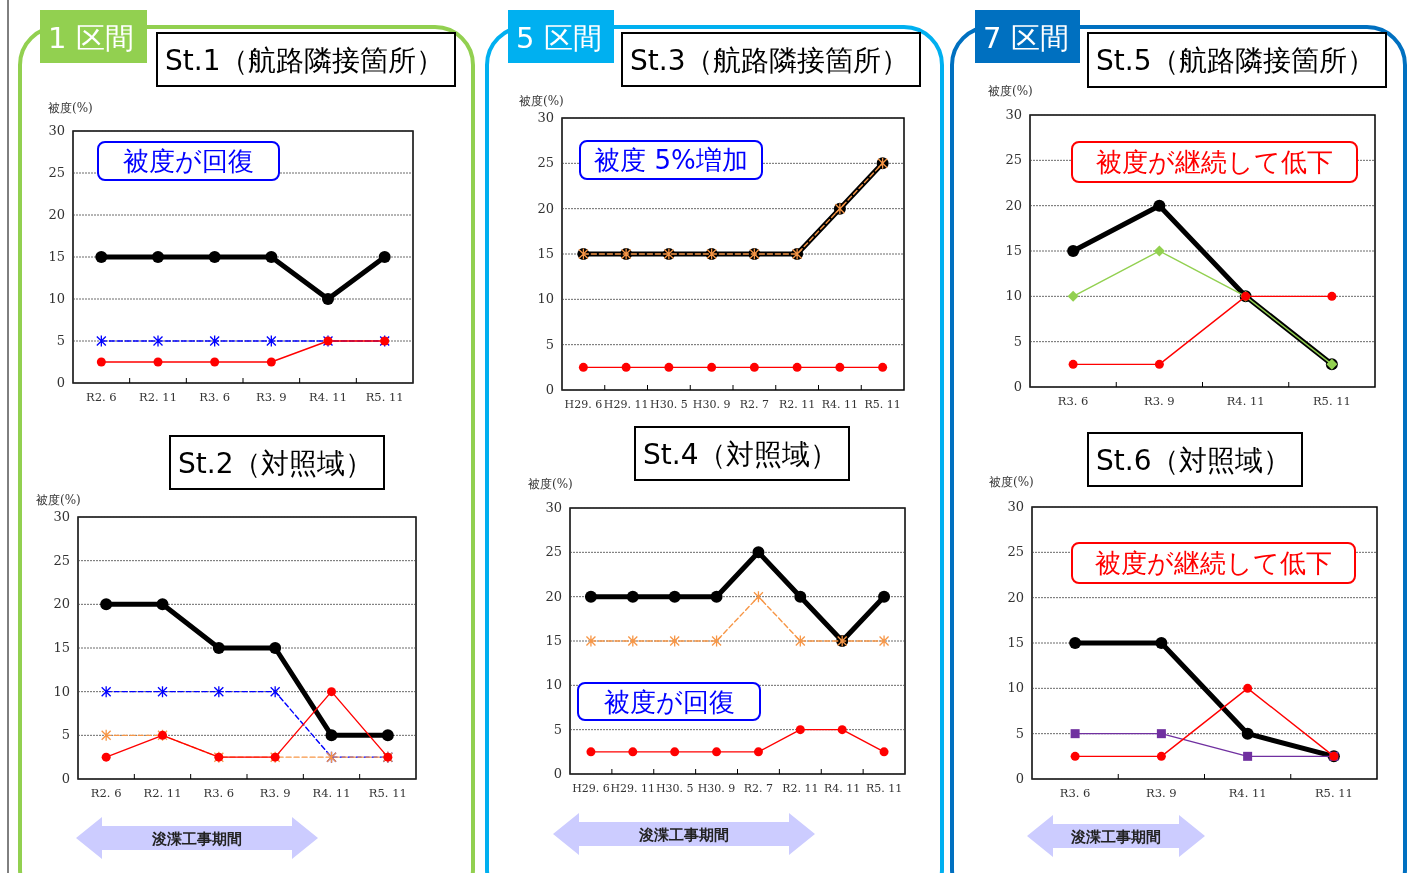 The width and height of the screenshot is (1421, 873). I want to click on chart-title: St.5（航路隣接箇所）, so click(1236, 60).